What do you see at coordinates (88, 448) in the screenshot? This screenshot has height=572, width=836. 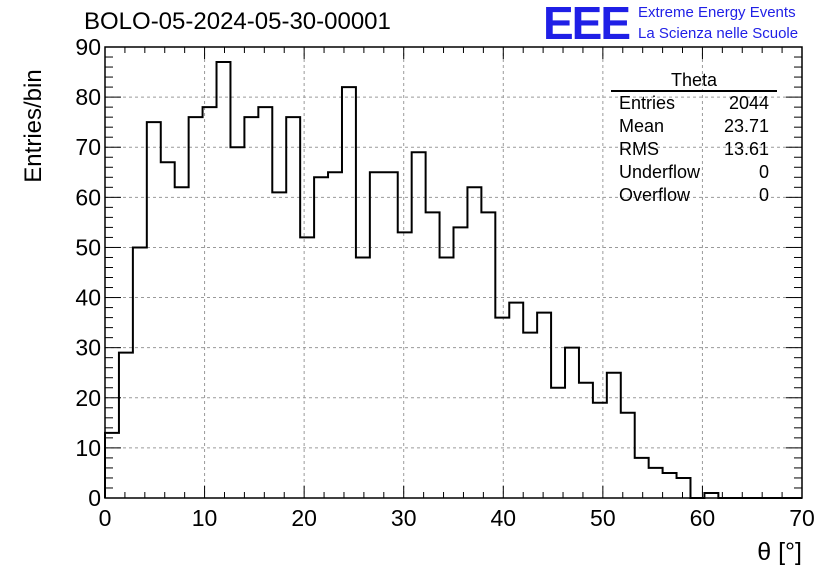 I see `y-tick-label: 10` at bounding box center [88, 448].